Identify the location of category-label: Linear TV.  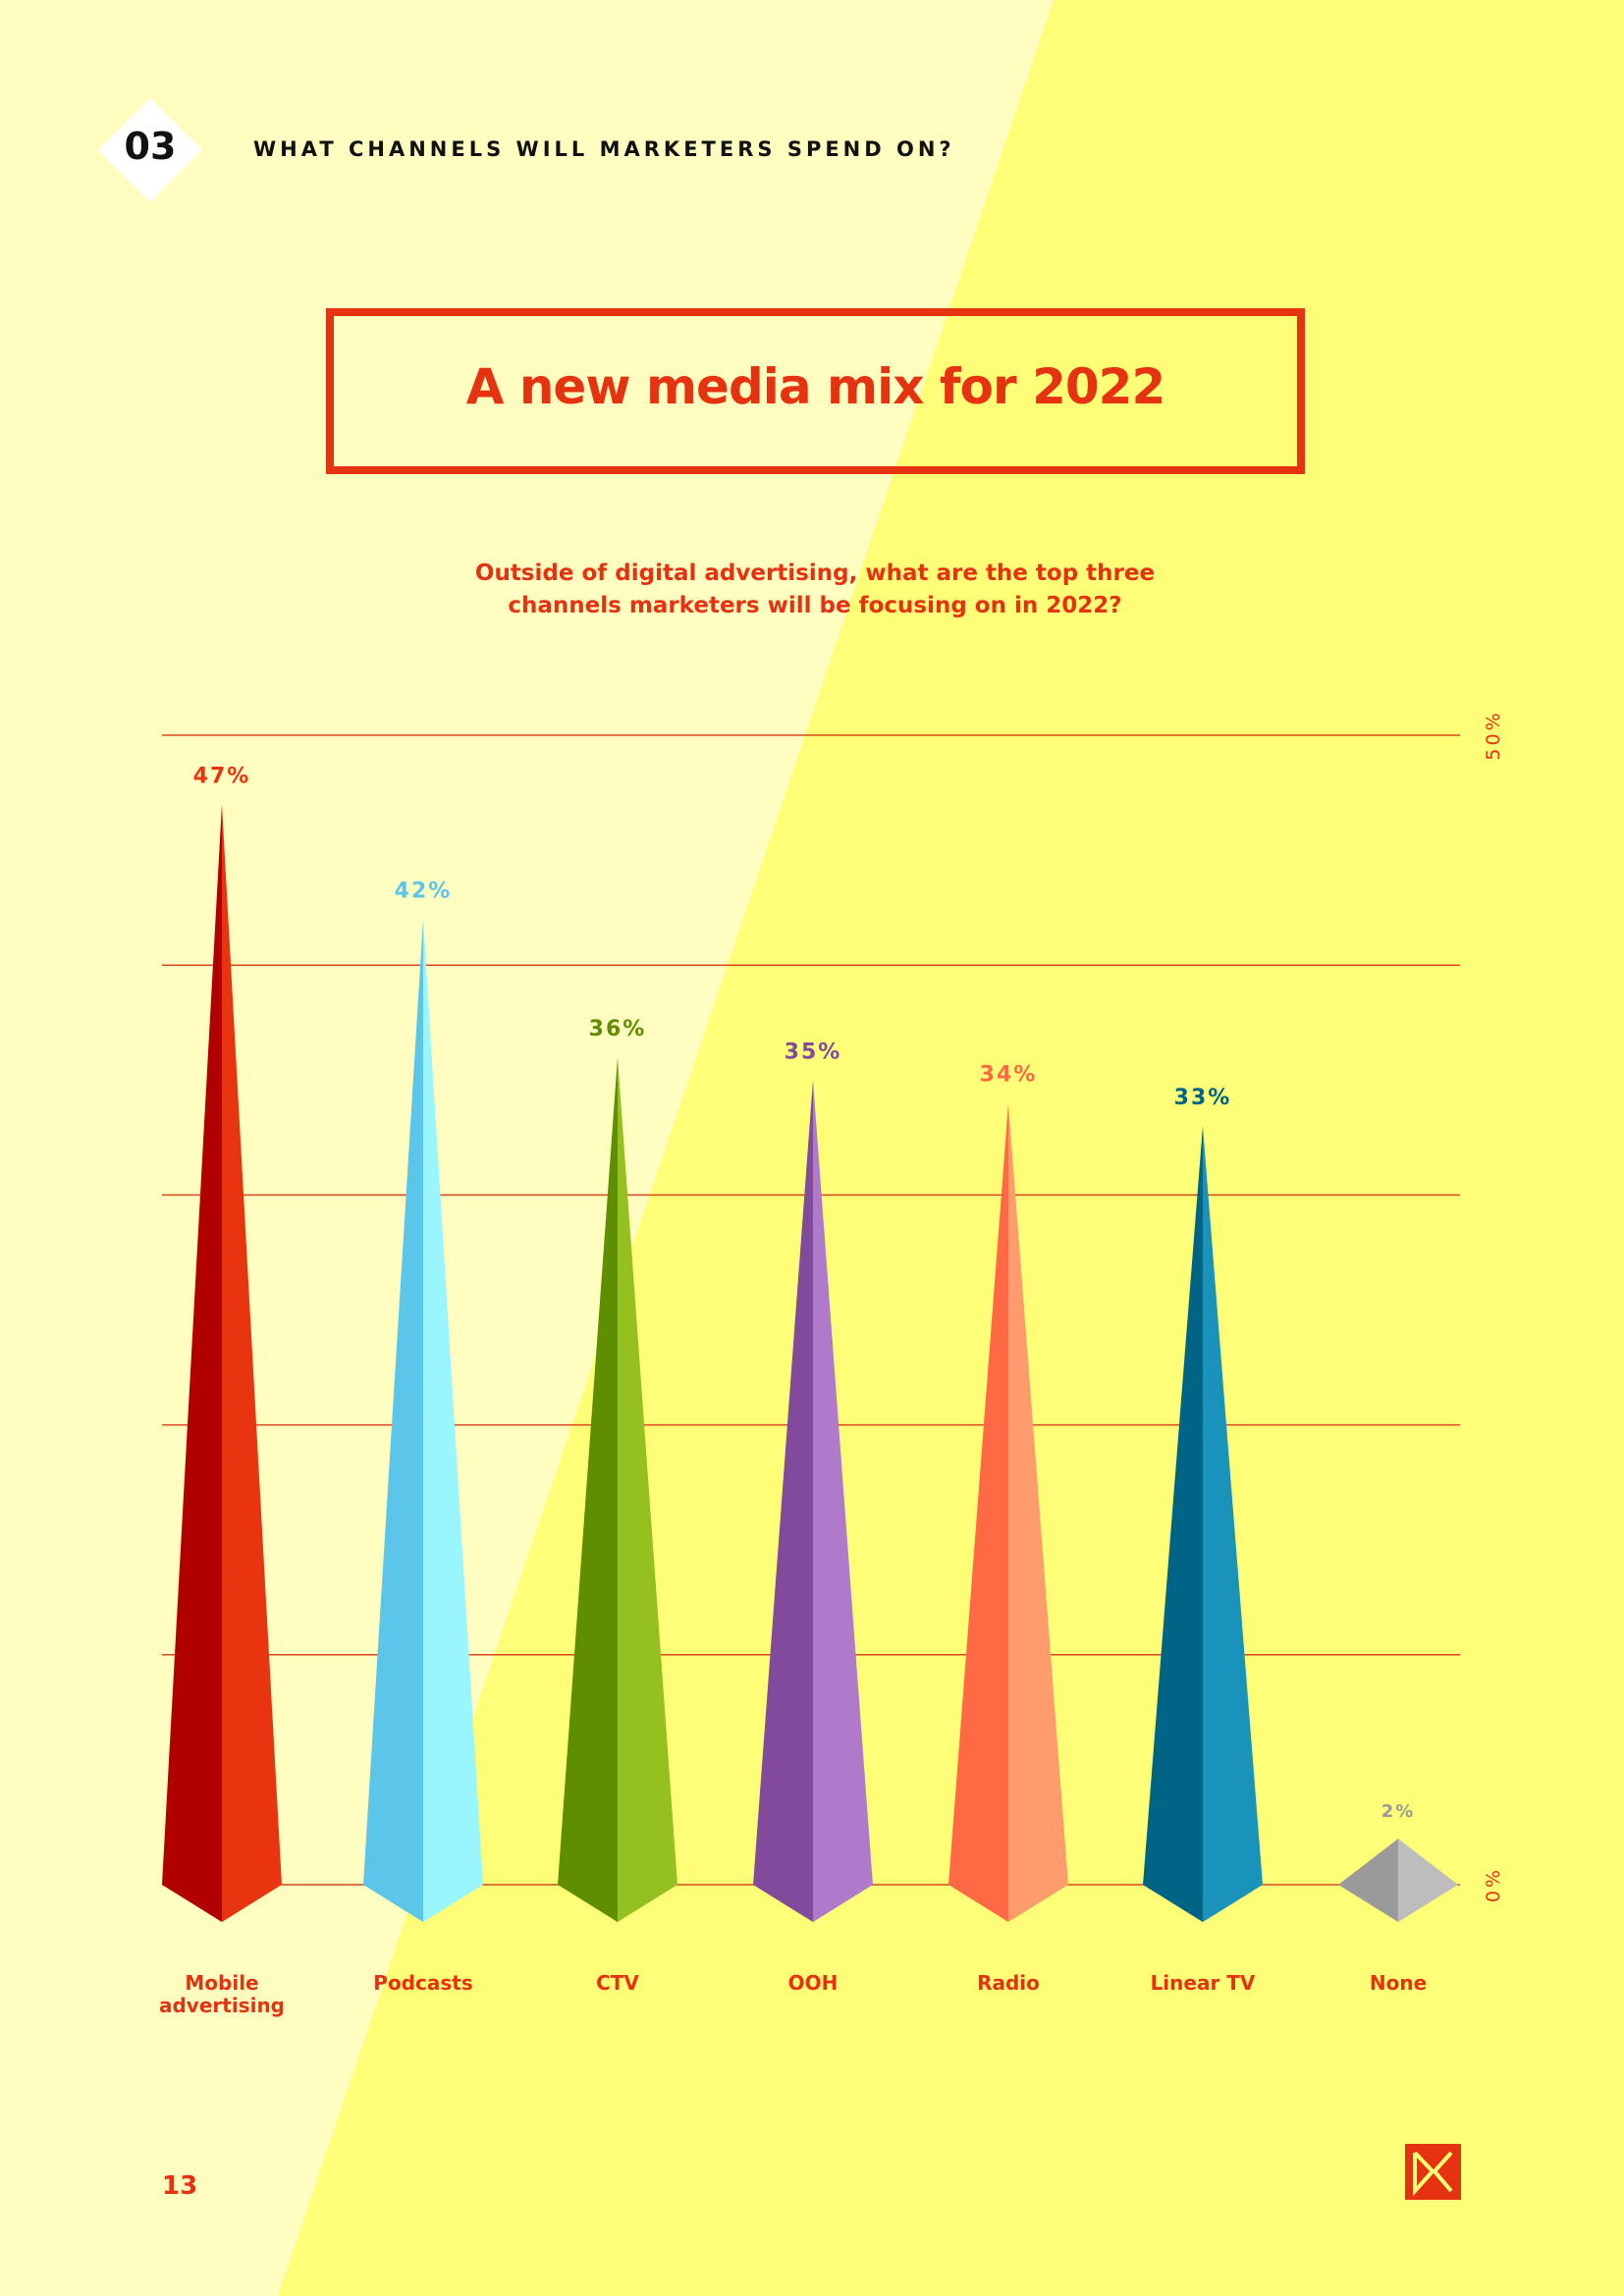
(1203, 1983).